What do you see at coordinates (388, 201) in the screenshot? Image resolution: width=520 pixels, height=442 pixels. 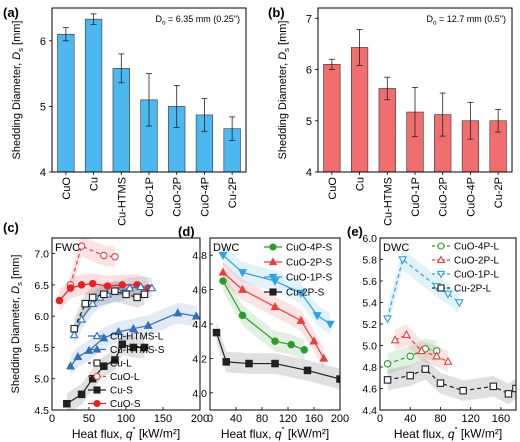 I see `x-tick-label: Cu-HTMS` at bounding box center [388, 201].